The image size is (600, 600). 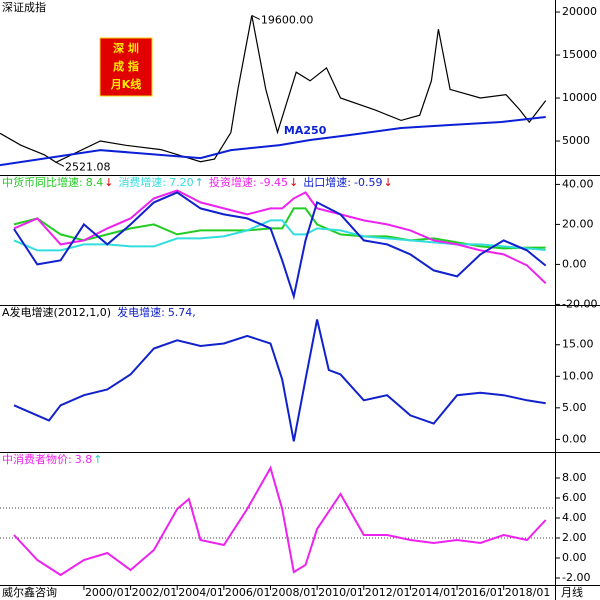 I want to click on legend-value: 8.4, so click(x=95, y=182).